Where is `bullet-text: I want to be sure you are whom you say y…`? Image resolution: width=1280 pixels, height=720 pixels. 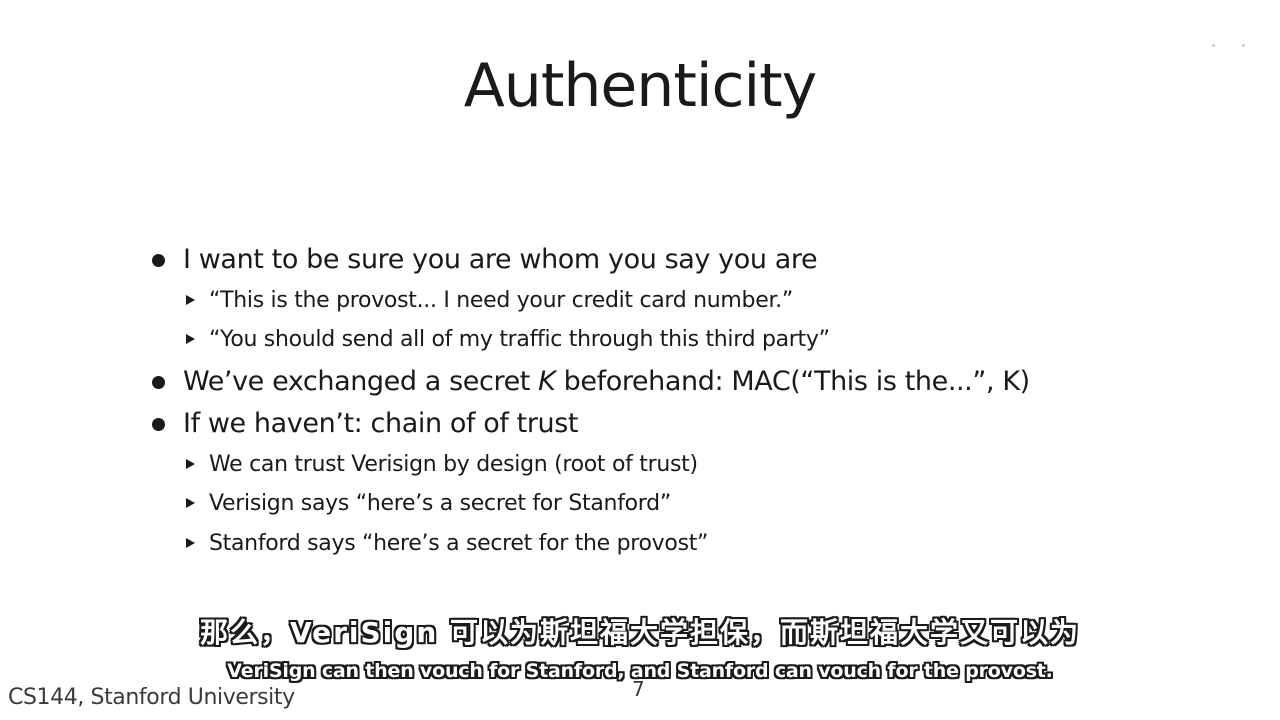
bullet-text: I want to be sure you are whom you say y… is located at coordinates (500, 259).